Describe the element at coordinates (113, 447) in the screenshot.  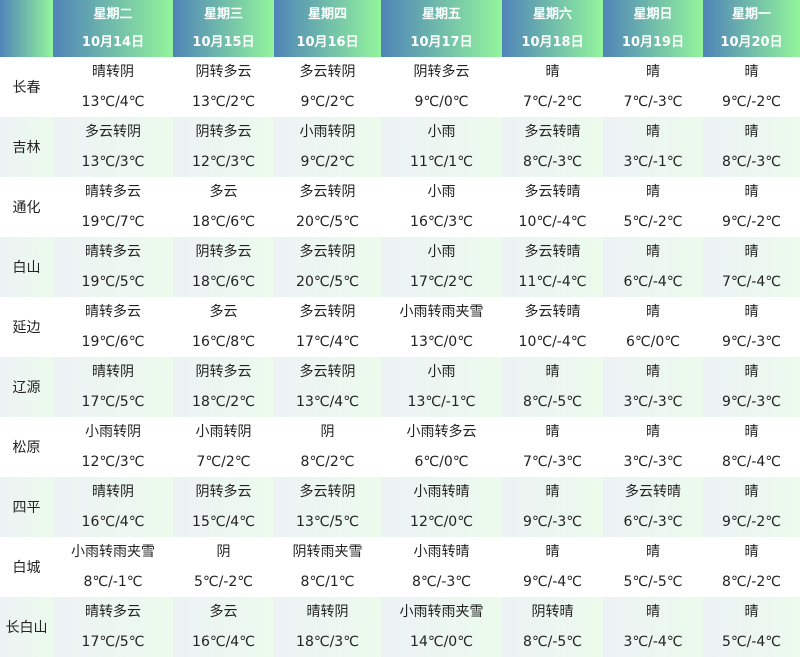
I see `forecast-cell: 小雨转阴 12℃/3℃` at that location.